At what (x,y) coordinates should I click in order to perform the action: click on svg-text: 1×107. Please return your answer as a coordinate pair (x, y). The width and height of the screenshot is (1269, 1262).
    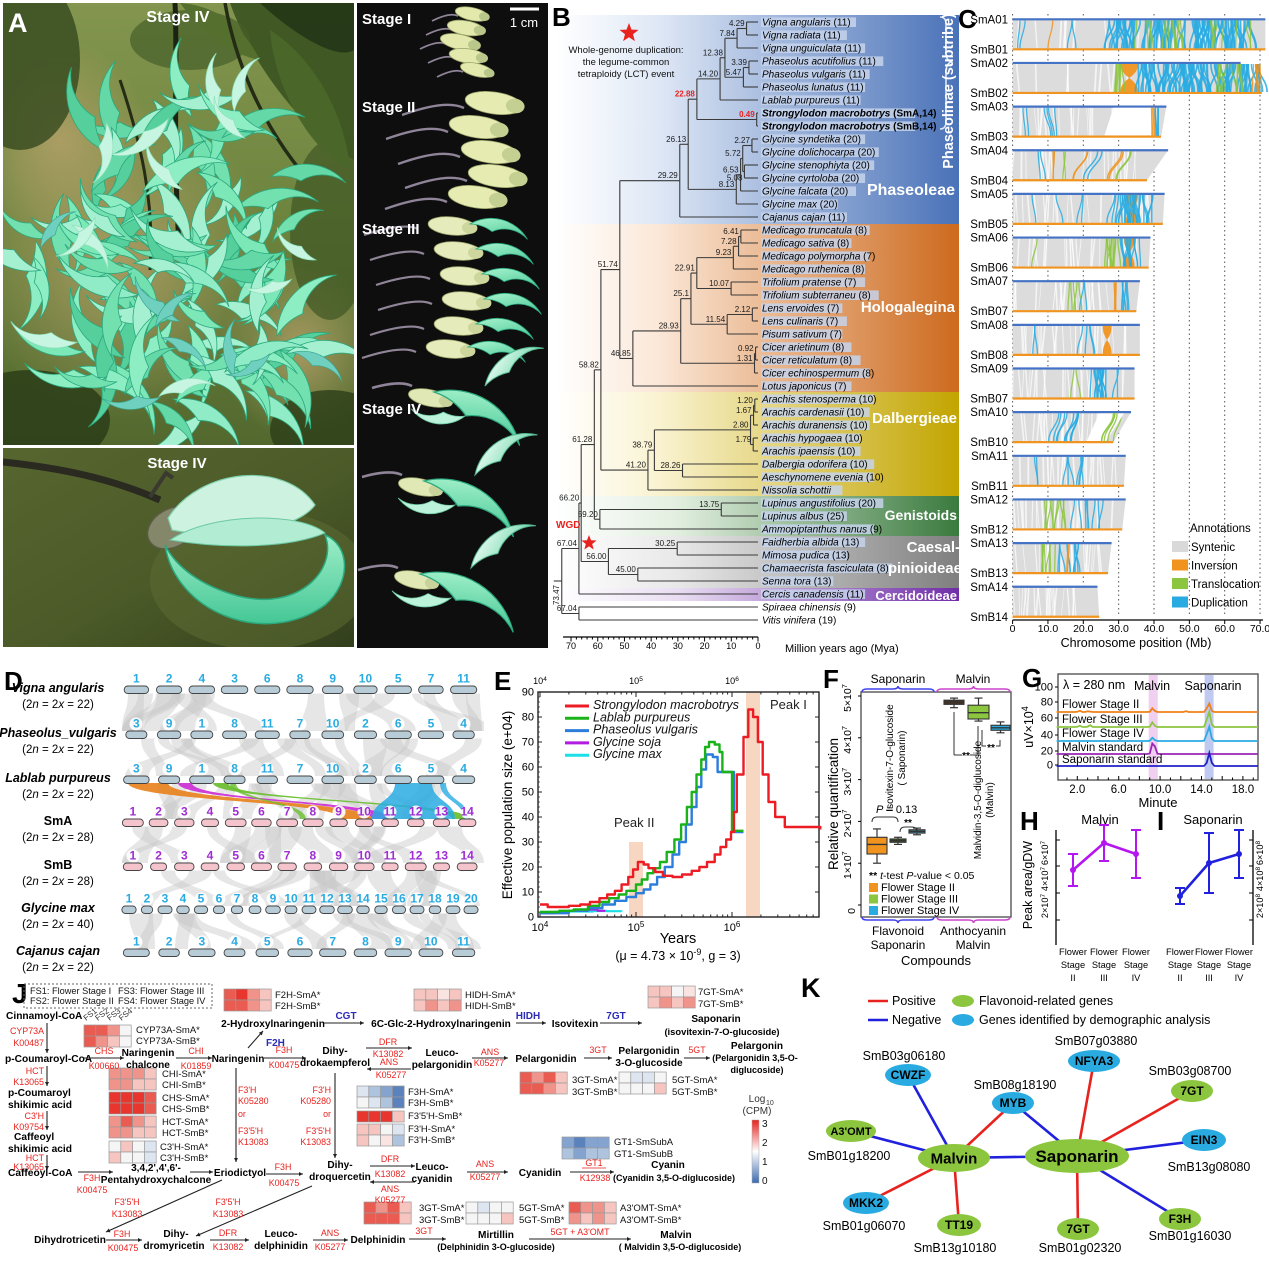
    Looking at the image, I should click on (847, 865).